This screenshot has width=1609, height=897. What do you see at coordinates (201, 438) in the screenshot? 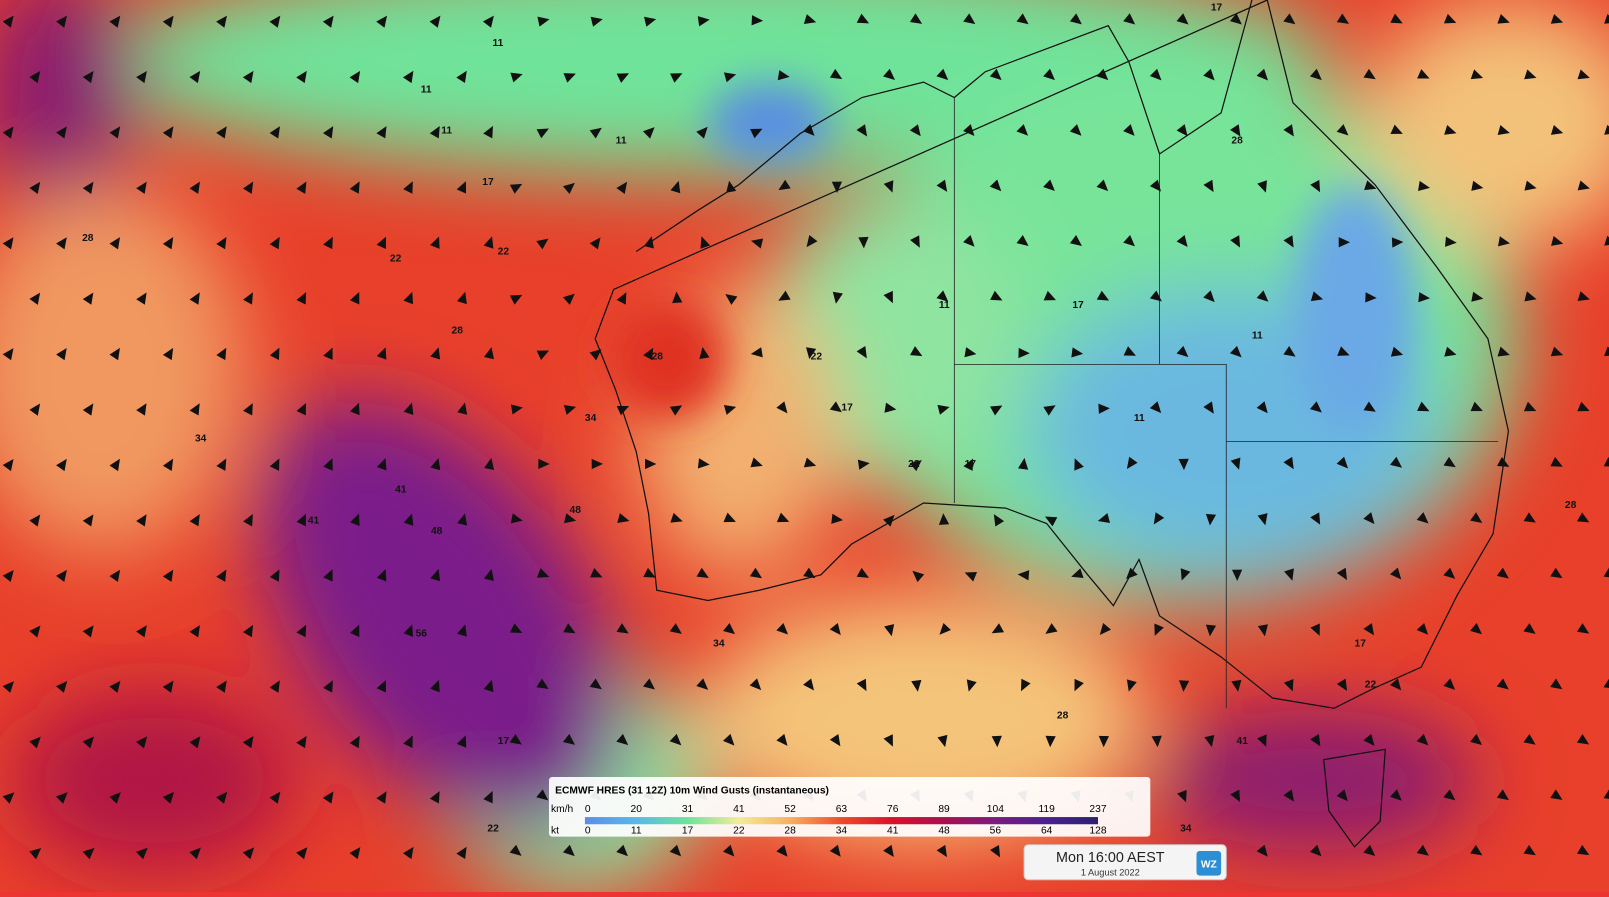
I see `contour-label: 34` at bounding box center [201, 438].